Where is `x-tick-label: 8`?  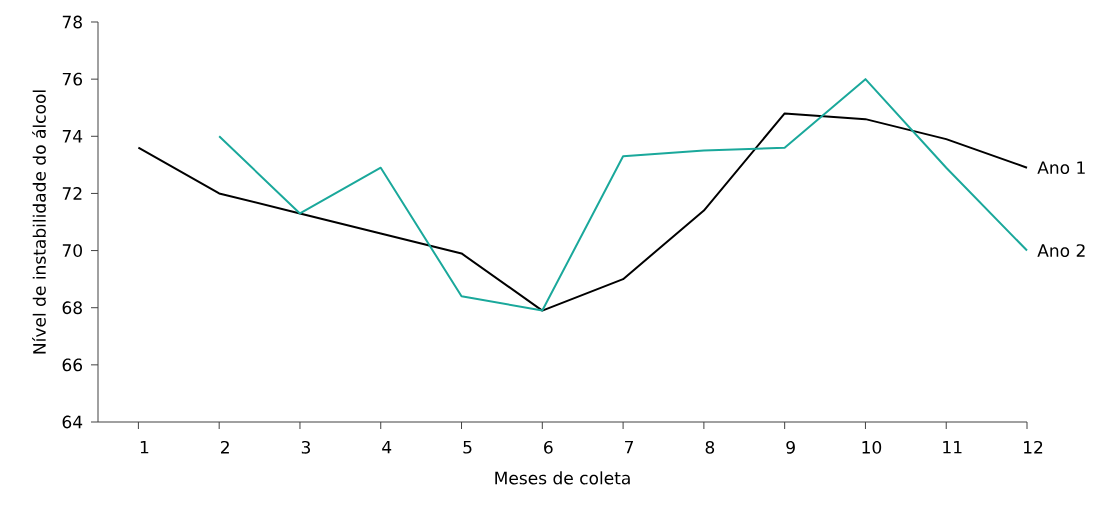
x-tick-label: 8 is located at coordinates (710, 447).